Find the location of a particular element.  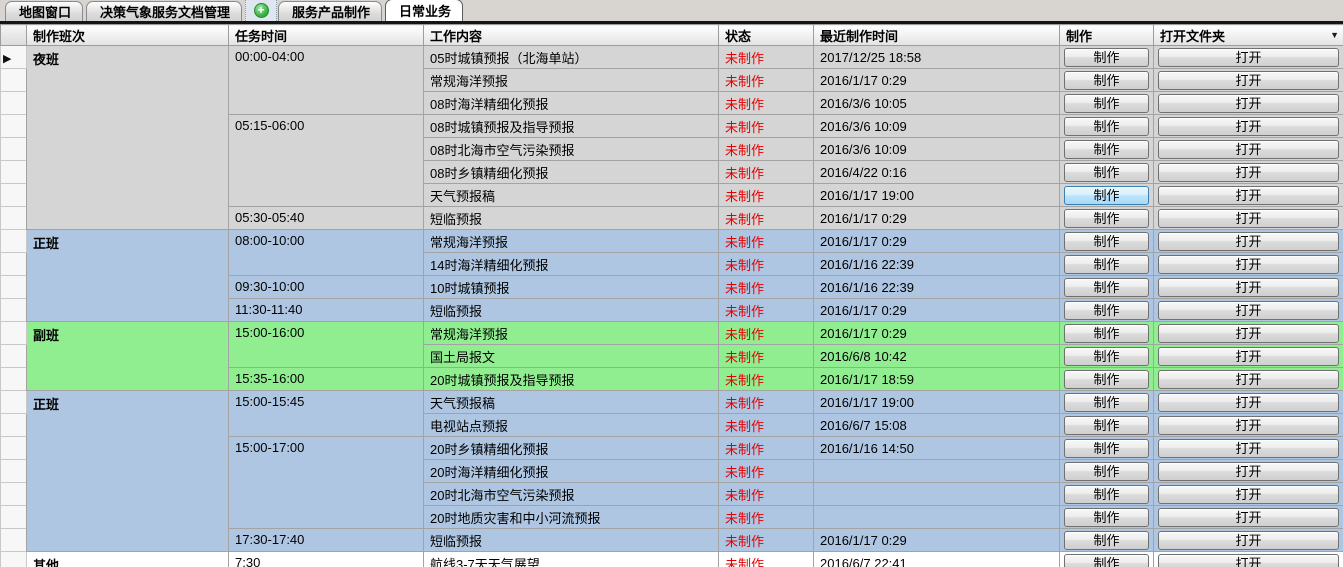

table-row: 副班 15:00-16:00 常规海洋预报 未制作 2016/1/17 0:29 制作 打开 is located at coordinates (671, 356).